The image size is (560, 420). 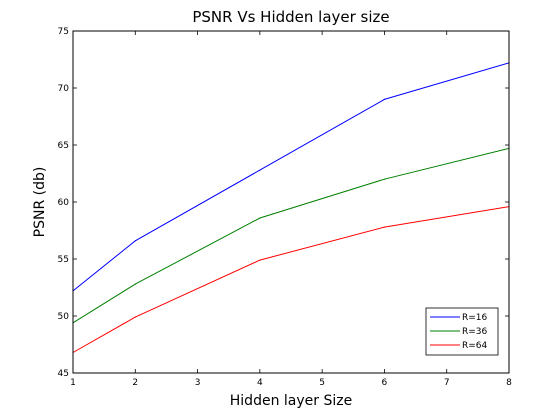 I want to click on y-tick-label: 50, so click(x=64, y=317).